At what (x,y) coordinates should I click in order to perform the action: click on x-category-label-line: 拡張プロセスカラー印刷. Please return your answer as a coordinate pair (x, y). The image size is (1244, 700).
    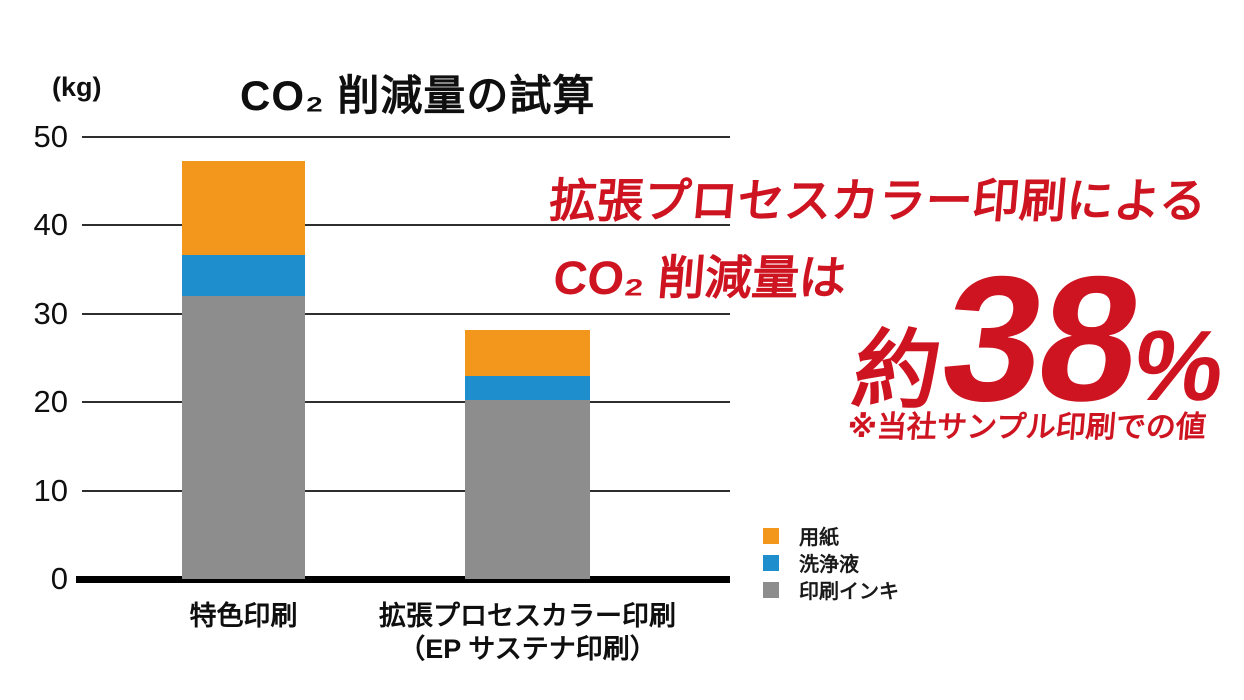
    Looking at the image, I should click on (527, 616).